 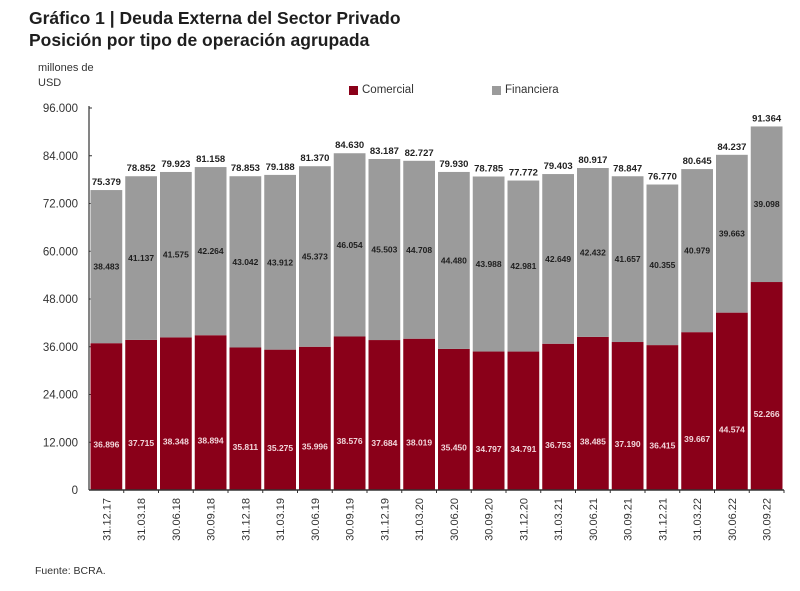 I want to click on data-label-comercial: 37.190, so click(x=628, y=444).